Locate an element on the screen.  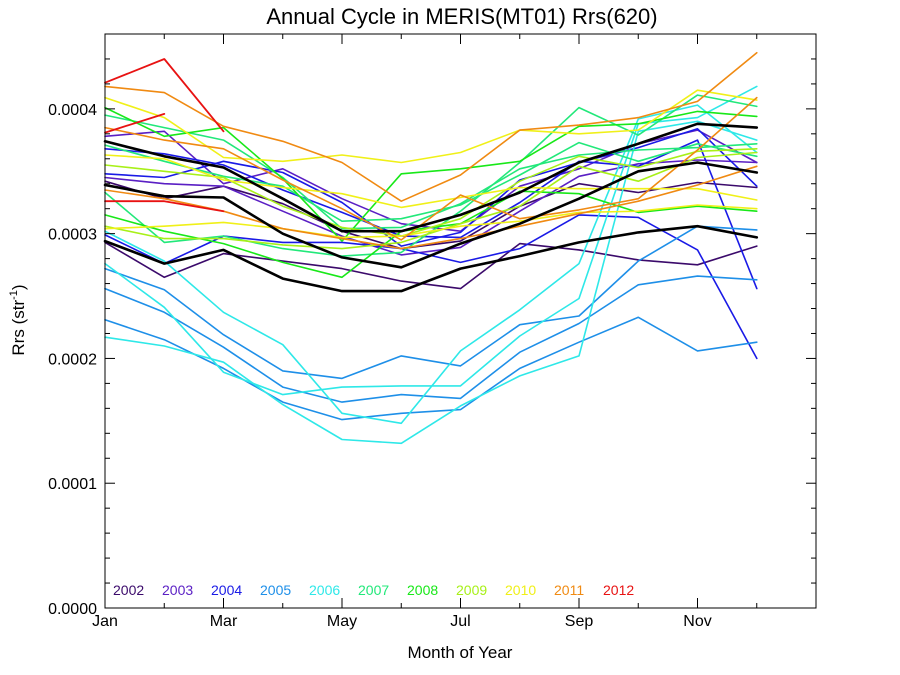
x-tick-label: Jan is located at coordinates (105, 621).